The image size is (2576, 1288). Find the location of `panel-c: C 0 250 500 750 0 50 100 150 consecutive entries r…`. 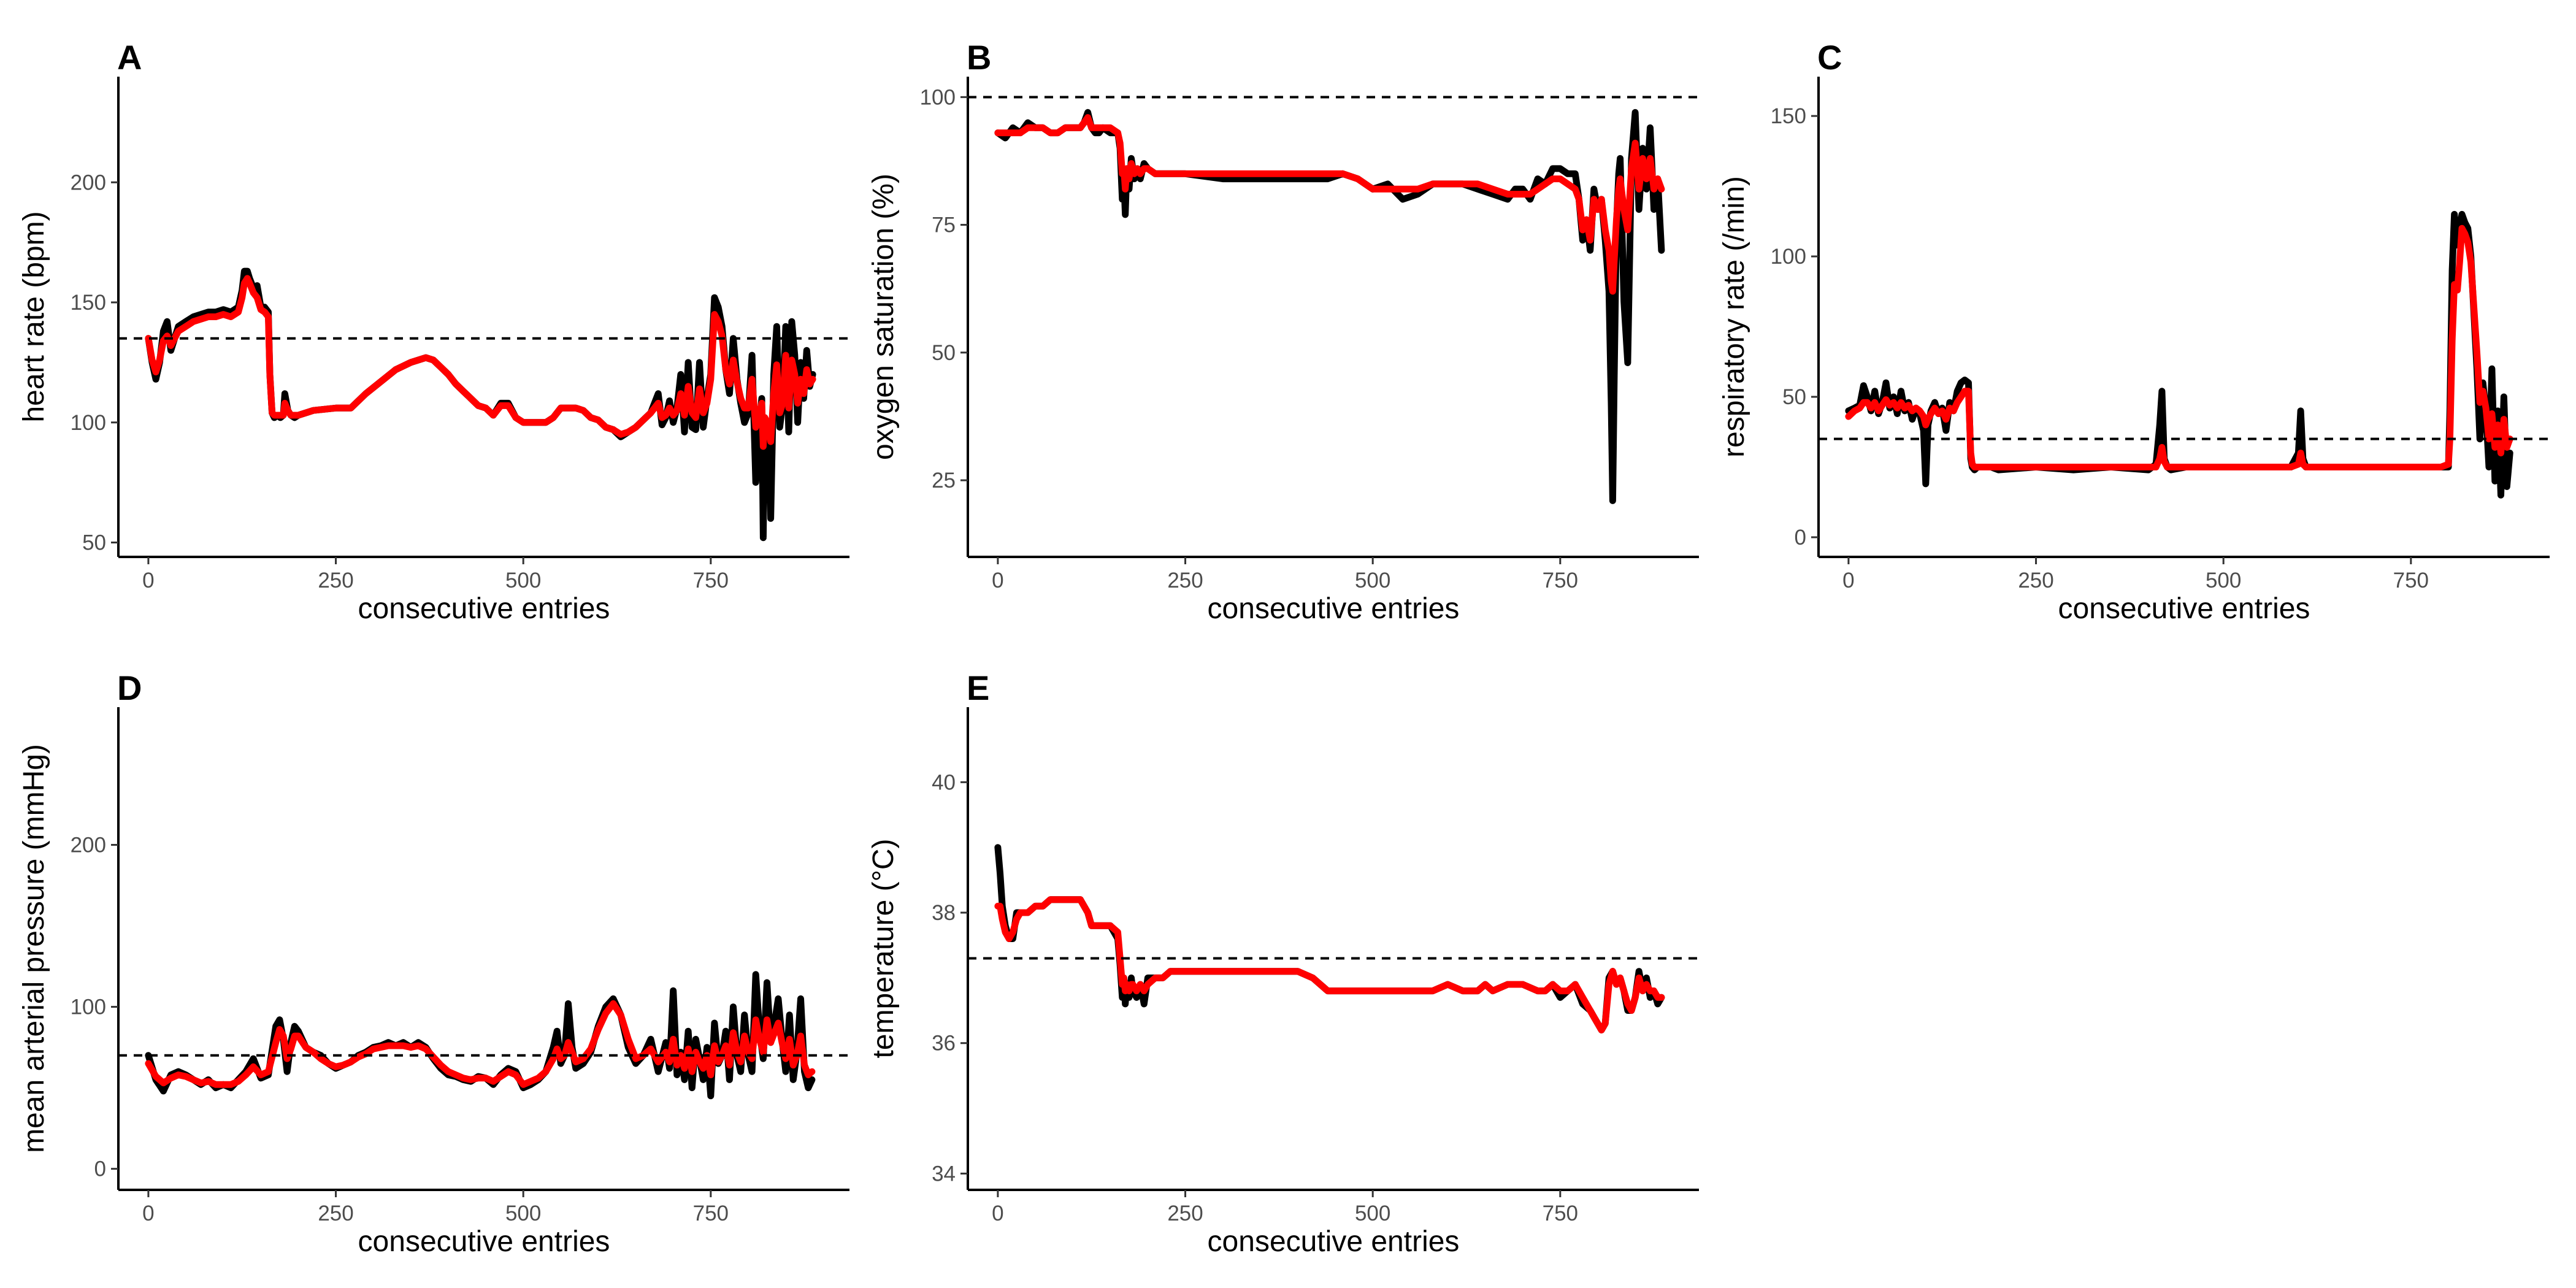

panel-c: C 0 250 500 750 0 50 100 150 consecutive entries r… is located at coordinates (2134, 331).